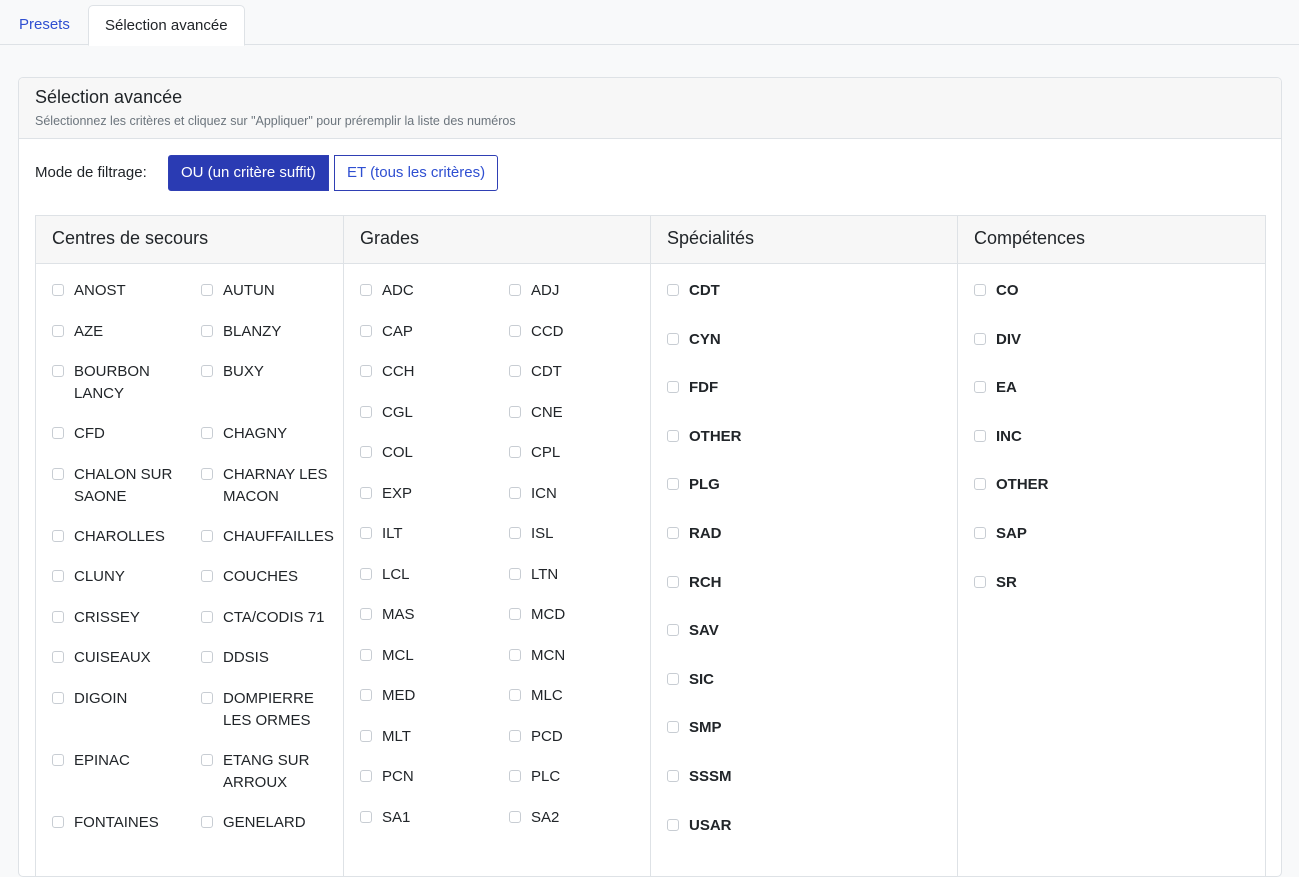  I want to click on checkbox-item: EXP, so click(425, 494).